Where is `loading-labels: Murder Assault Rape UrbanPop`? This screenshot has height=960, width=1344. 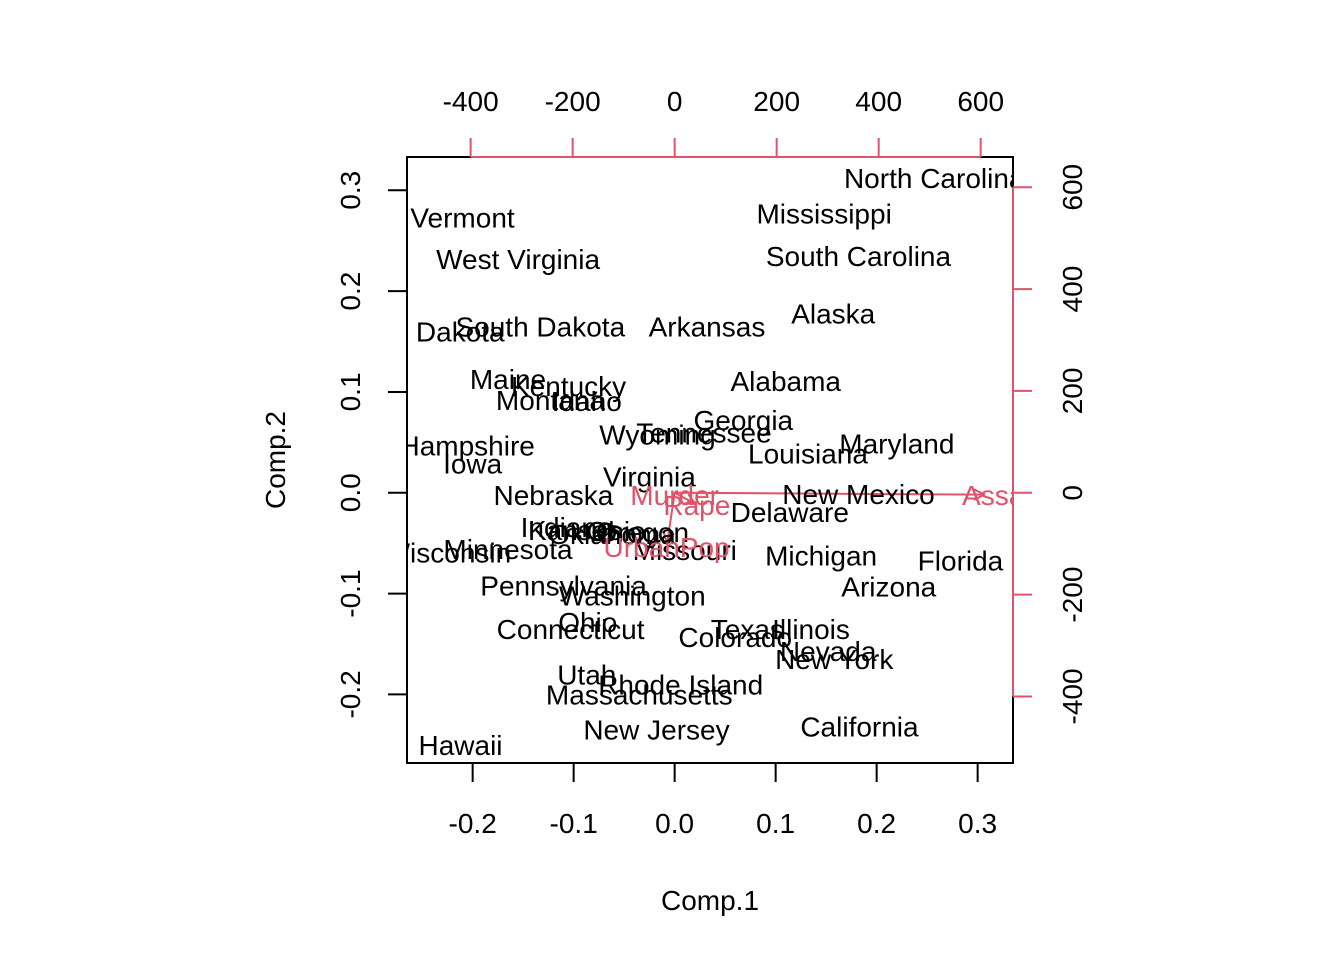 loading-labels: Murder Assault Rape UrbanPop is located at coordinates (829, 521).